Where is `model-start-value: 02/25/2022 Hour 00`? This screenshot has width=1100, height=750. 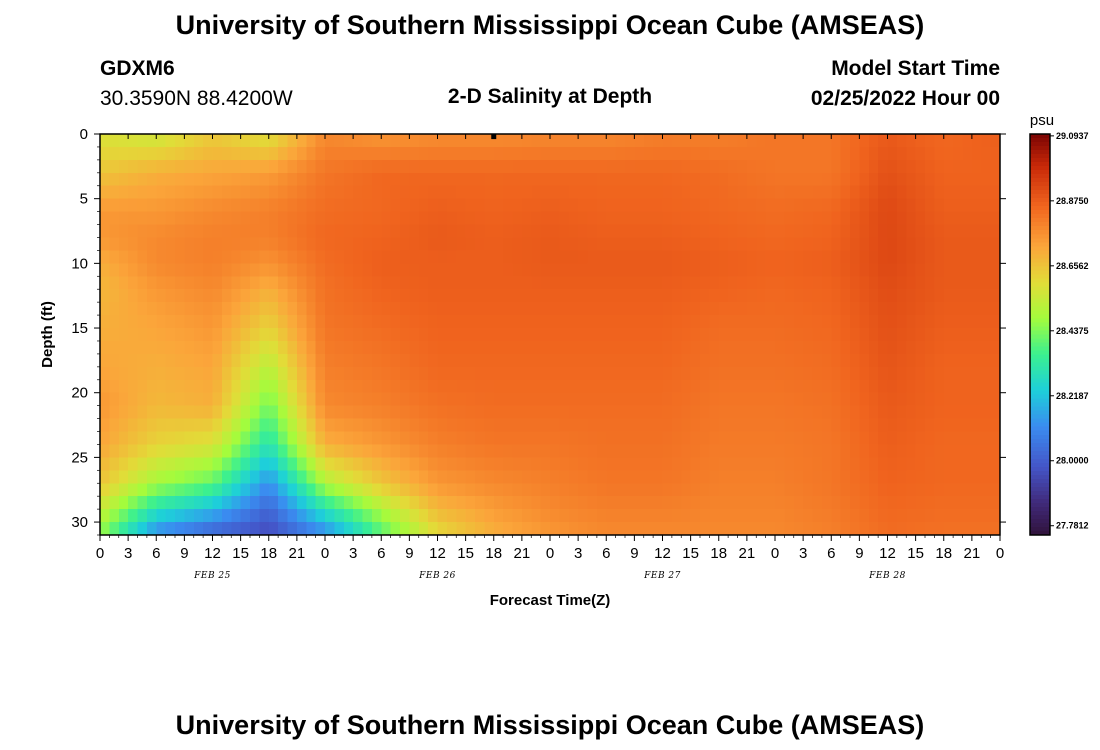 model-start-value: 02/25/2022 Hour 00 is located at coordinates (905, 98).